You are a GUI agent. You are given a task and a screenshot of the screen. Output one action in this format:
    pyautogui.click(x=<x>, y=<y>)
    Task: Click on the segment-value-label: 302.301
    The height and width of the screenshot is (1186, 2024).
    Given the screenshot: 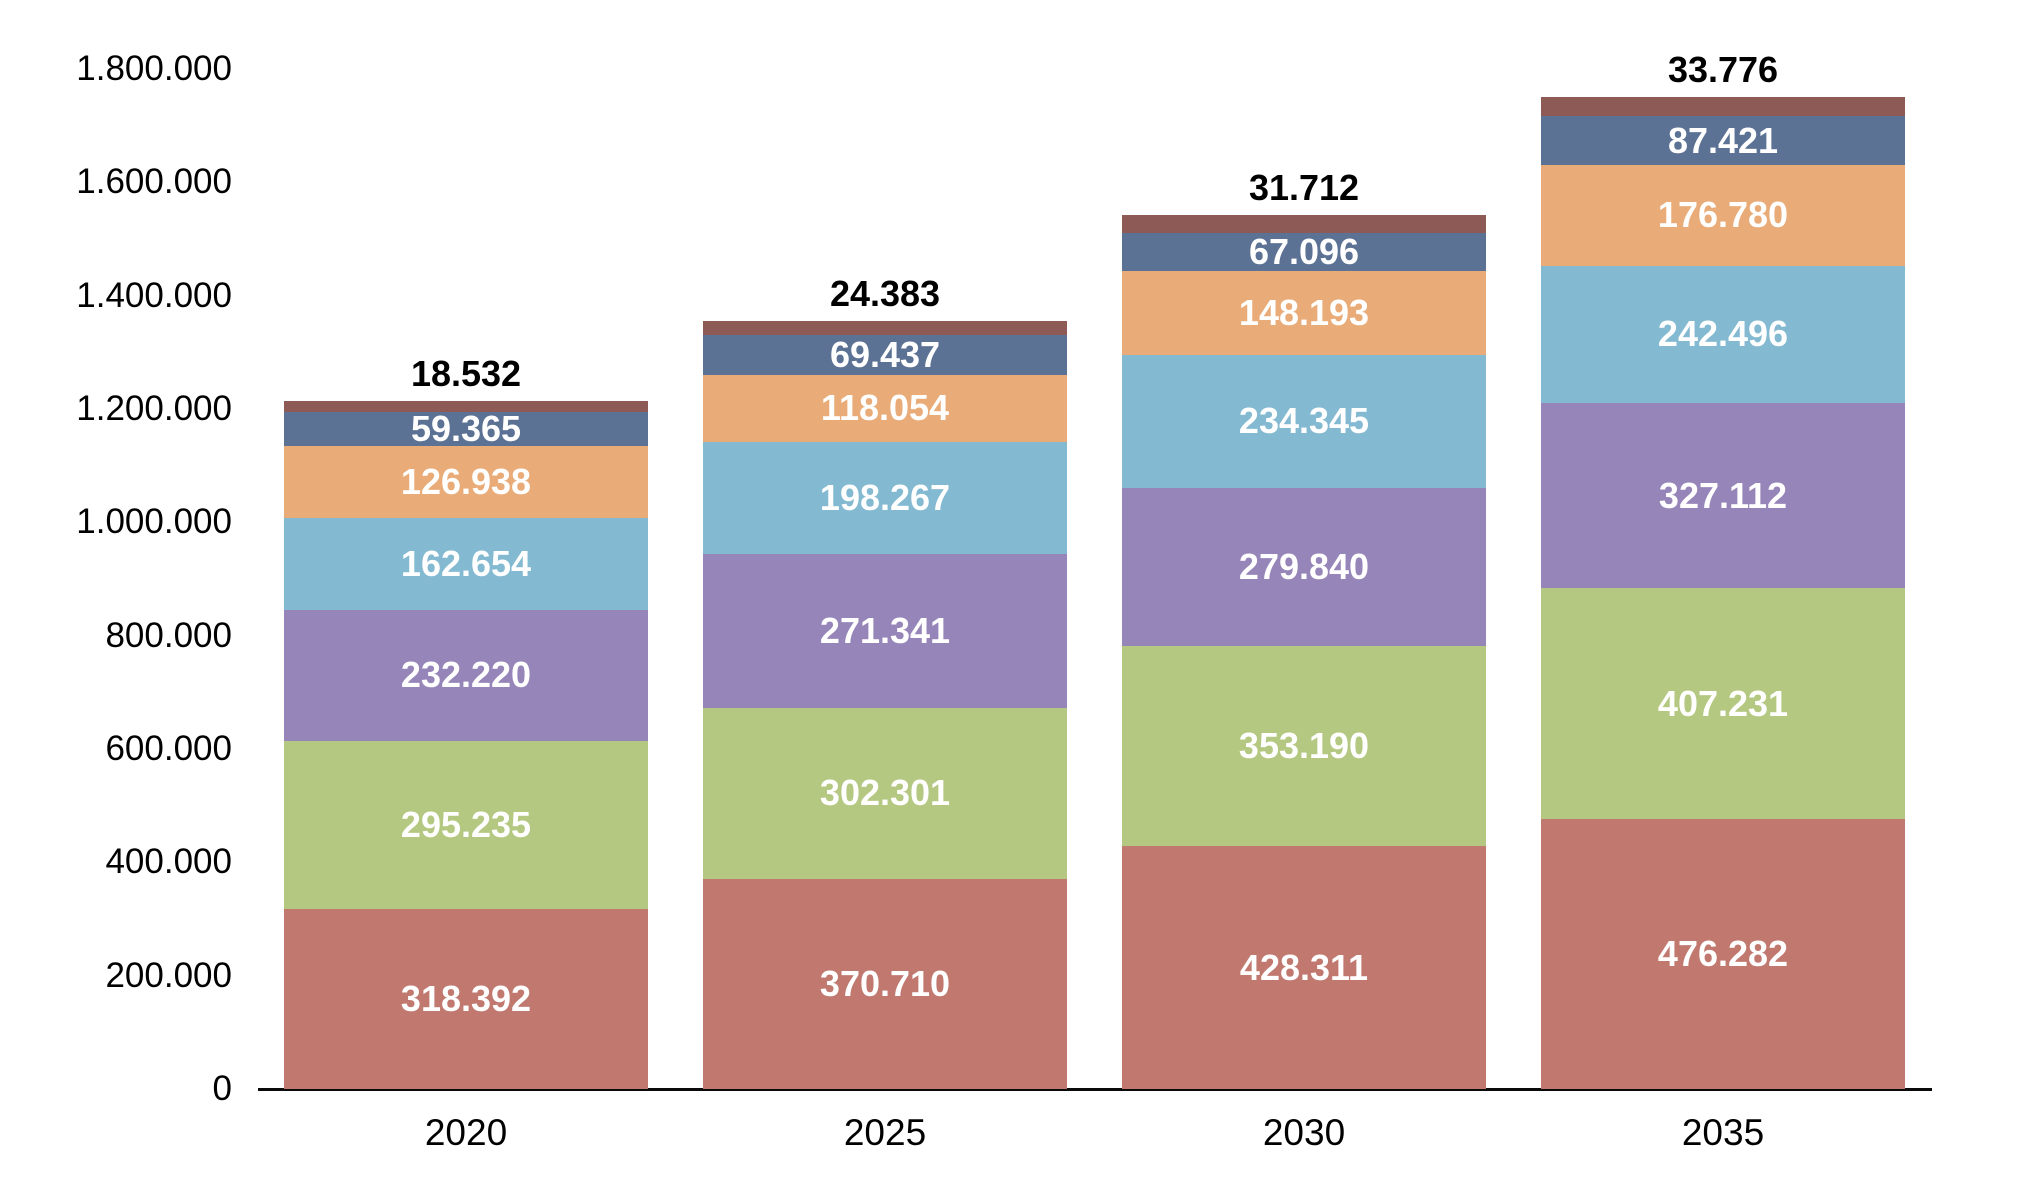 What is the action you would take?
    pyautogui.click(x=885, y=793)
    